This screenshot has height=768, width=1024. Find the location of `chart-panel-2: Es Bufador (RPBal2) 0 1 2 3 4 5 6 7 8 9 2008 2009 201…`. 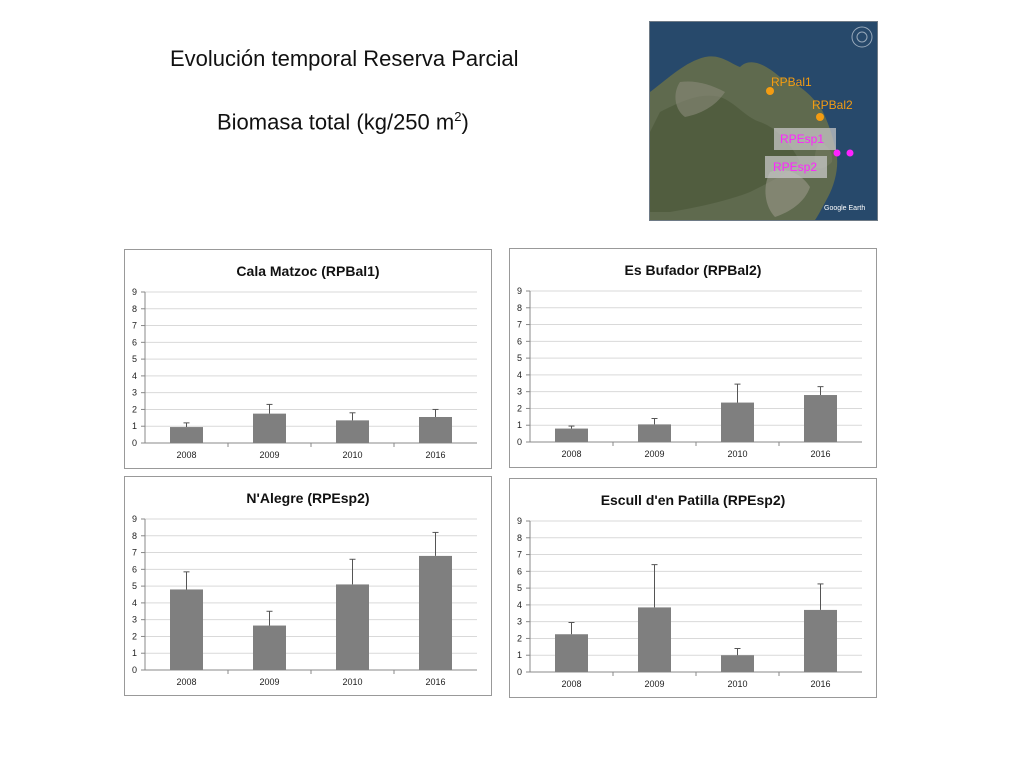

chart-panel-2: Es Bufador (RPBal2) 0 1 2 3 4 5 6 7 8 9 2008 2009 201… is located at coordinates (693, 358).